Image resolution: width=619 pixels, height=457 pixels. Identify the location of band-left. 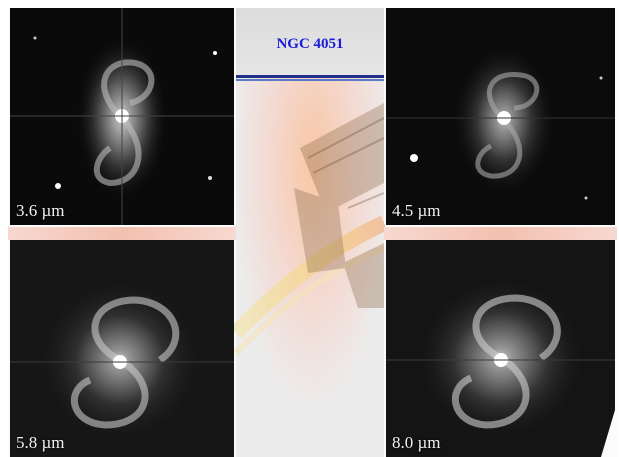
(122, 233).